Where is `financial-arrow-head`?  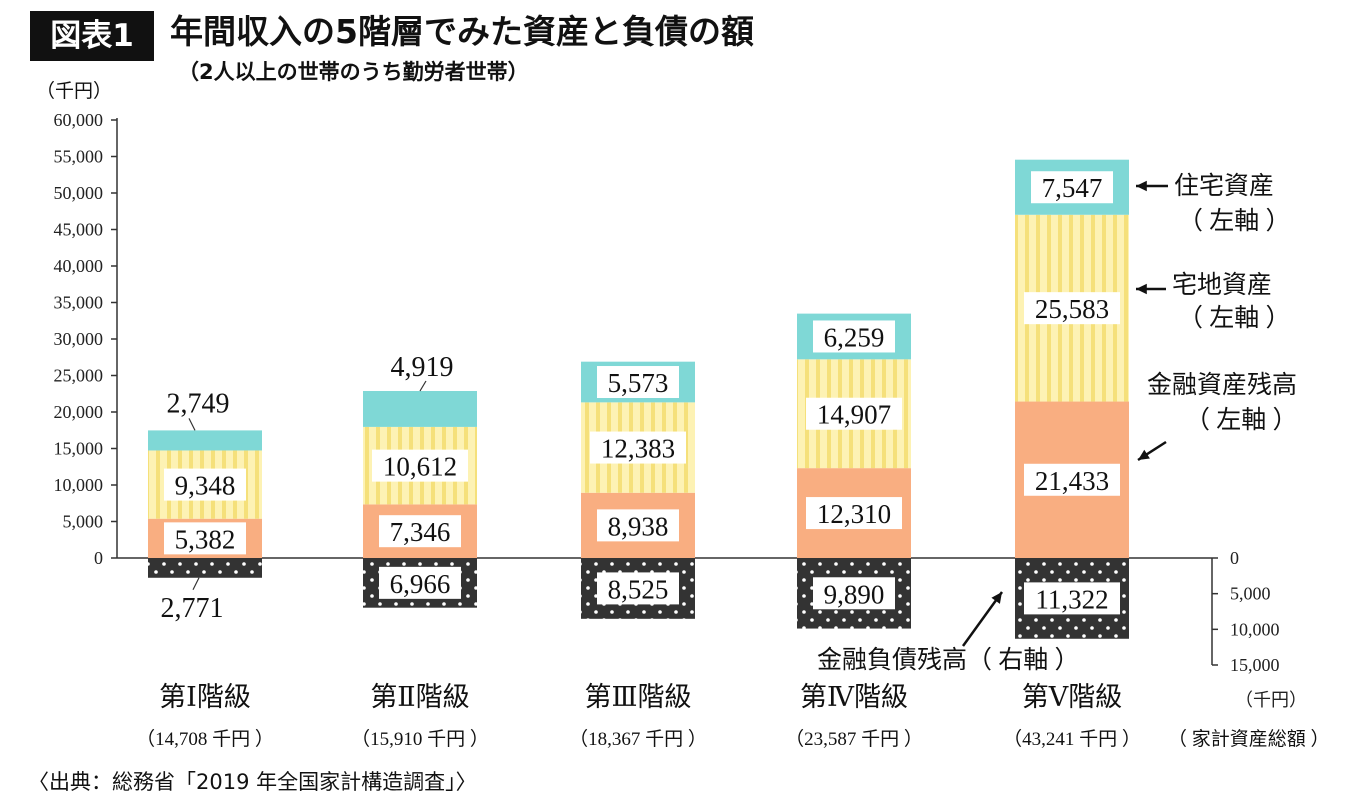
financial-arrow-head is located at coordinates (1144, 454).